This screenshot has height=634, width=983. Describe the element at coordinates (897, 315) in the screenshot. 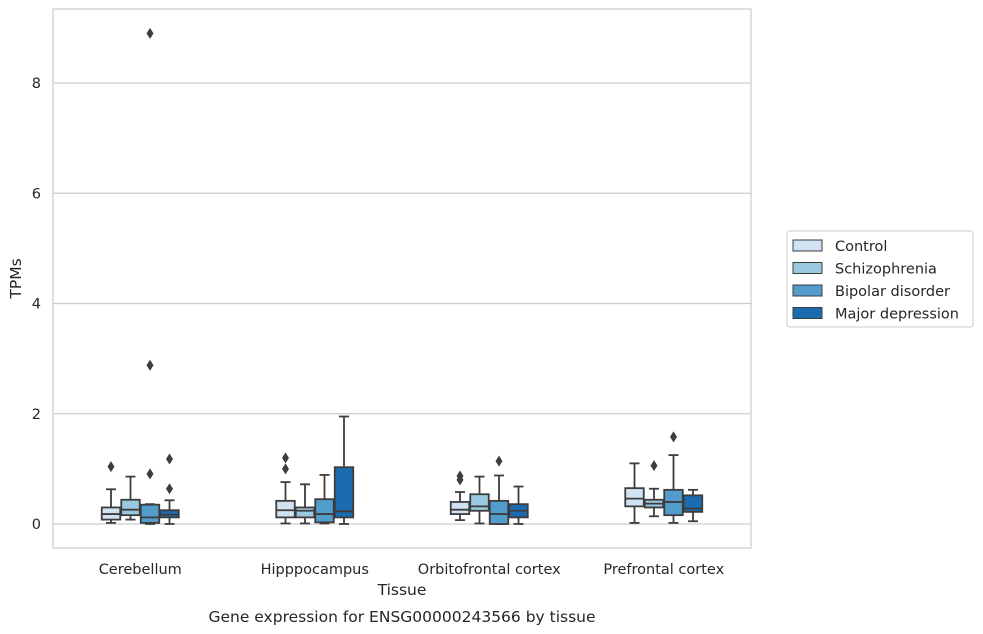

I see `legend-label: Major depression` at that location.